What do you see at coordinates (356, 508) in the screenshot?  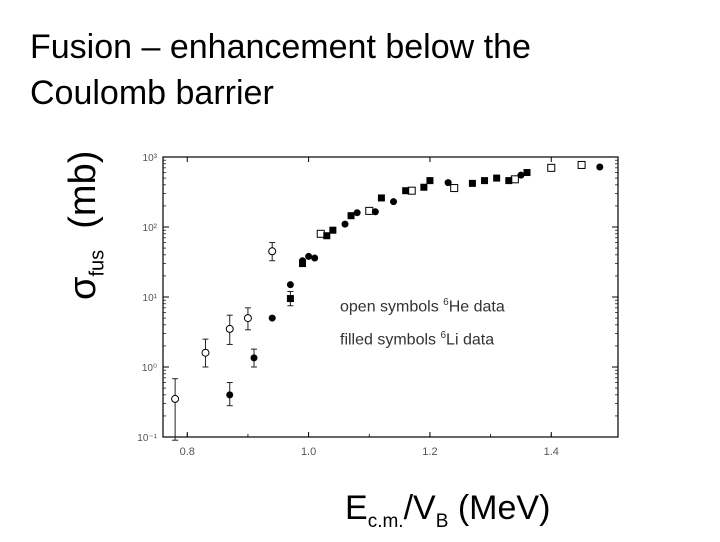 I see `x-axis-main: E` at bounding box center [356, 508].